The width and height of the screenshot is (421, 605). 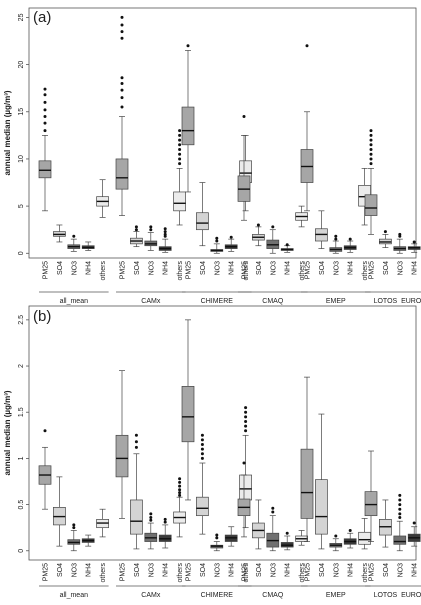 What do you see at coordinates (231, 243) in the screenshot?
I see `box-chimere-nh4` at bounding box center [231, 243].